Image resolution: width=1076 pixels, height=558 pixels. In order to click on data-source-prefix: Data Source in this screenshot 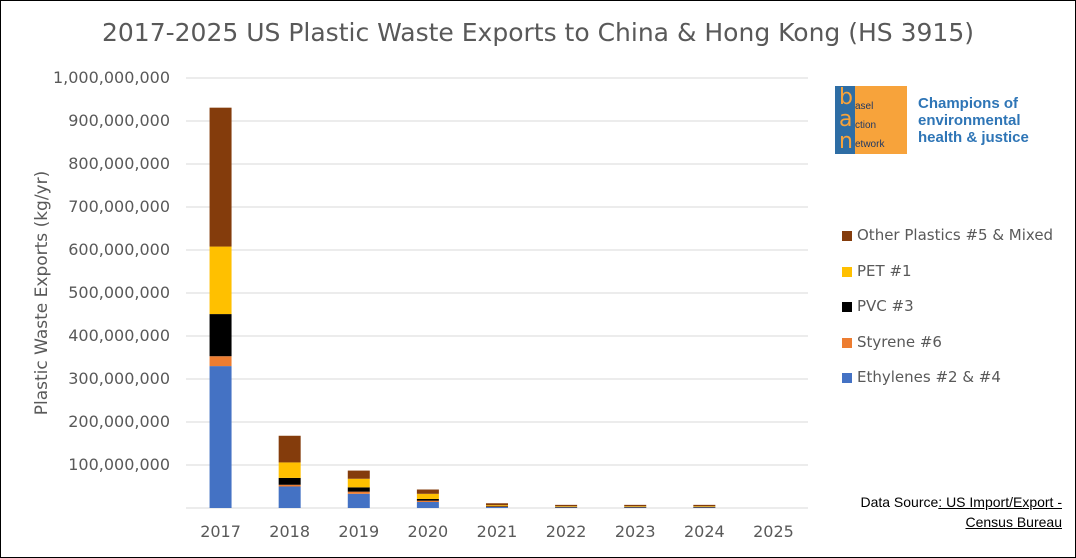, I will do `click(899, 502)`.